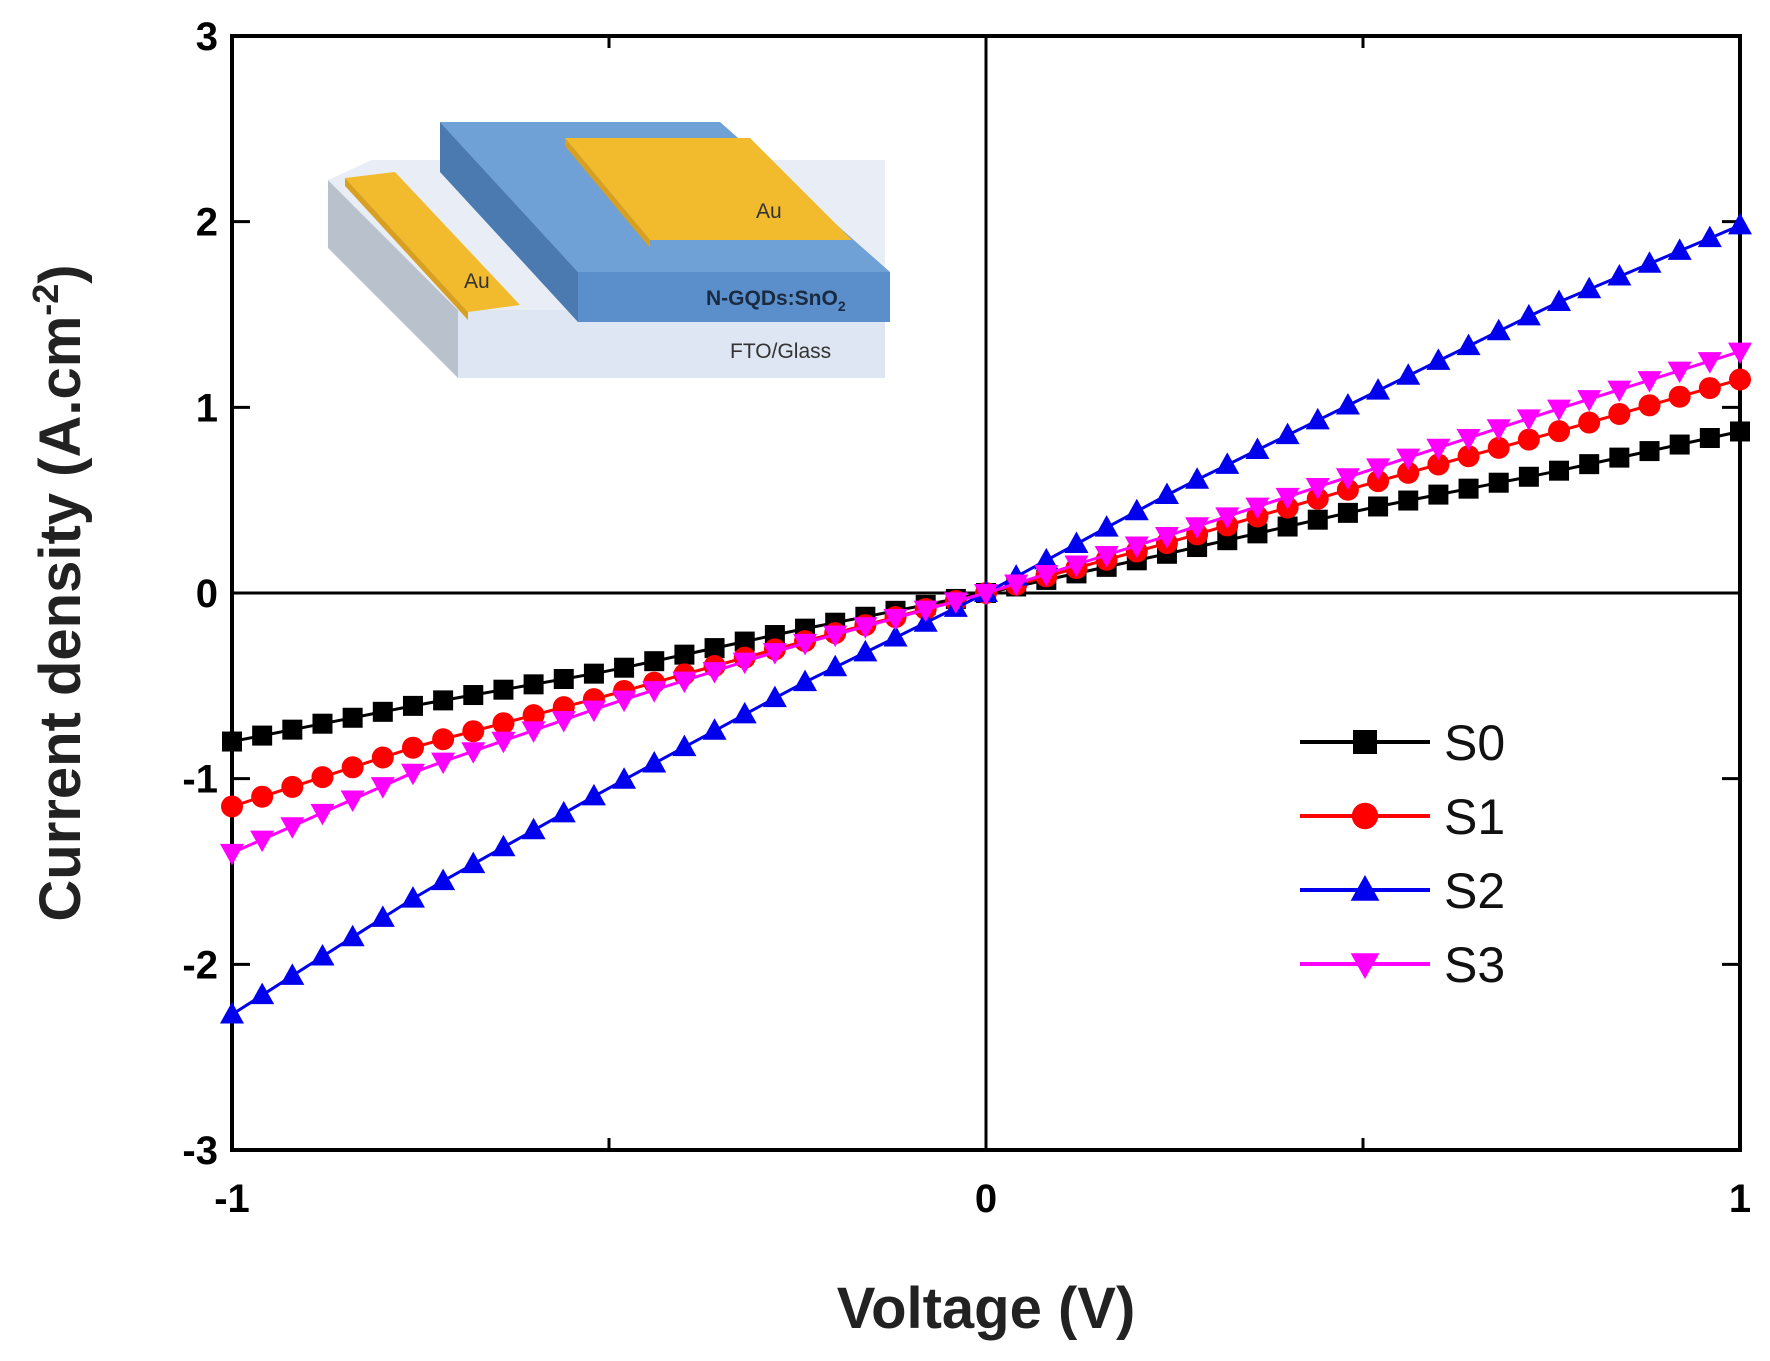 This screenshot has height=1361, width=1770. I want to click on substrate-label: FTO/Glass, so click(780, 351).